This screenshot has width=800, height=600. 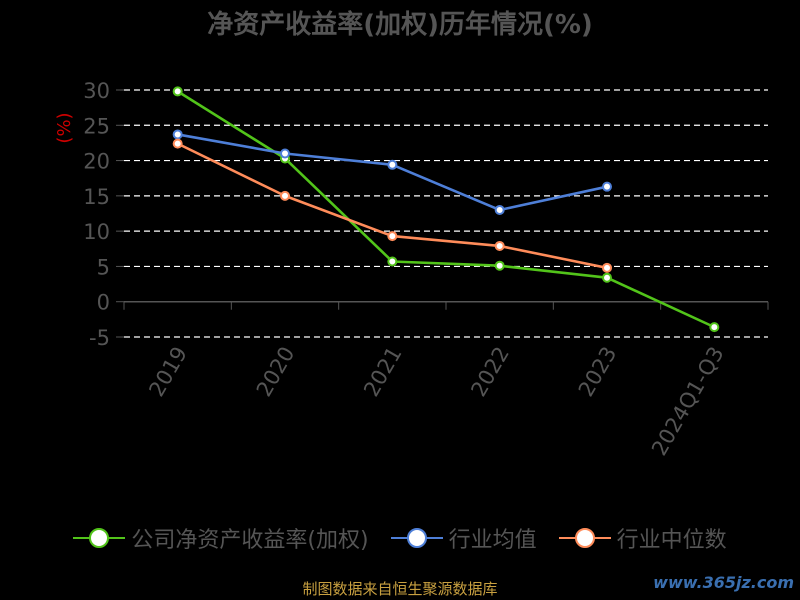 What do you see at coordinates (96, 197) in the screenshot?
I see `y-tick-label: 15` at bounding box center [96, 197].